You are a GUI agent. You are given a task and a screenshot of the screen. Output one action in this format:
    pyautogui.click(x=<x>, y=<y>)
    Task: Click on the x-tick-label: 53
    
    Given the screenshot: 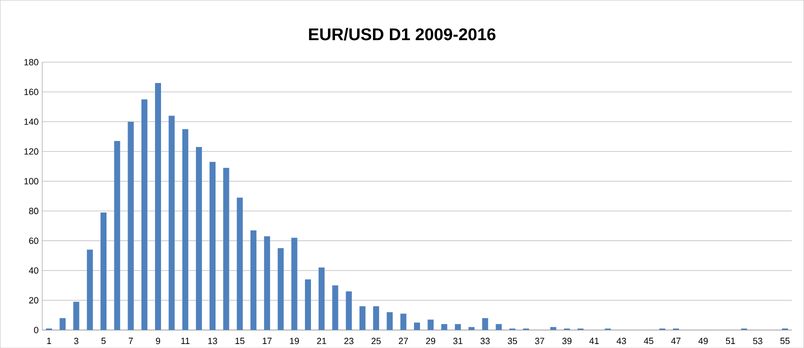 What is the action you would take?
    pyautogui.click(x=757, y=341)
    